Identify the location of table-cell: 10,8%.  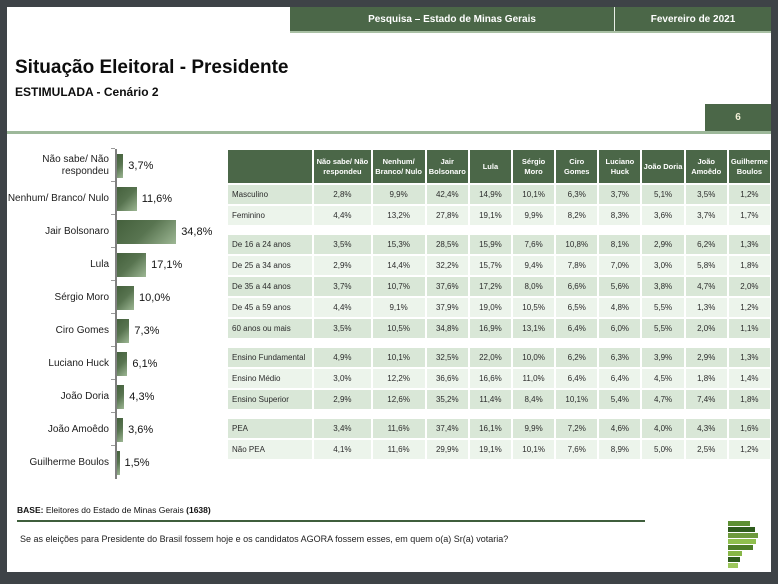
(577, 244).